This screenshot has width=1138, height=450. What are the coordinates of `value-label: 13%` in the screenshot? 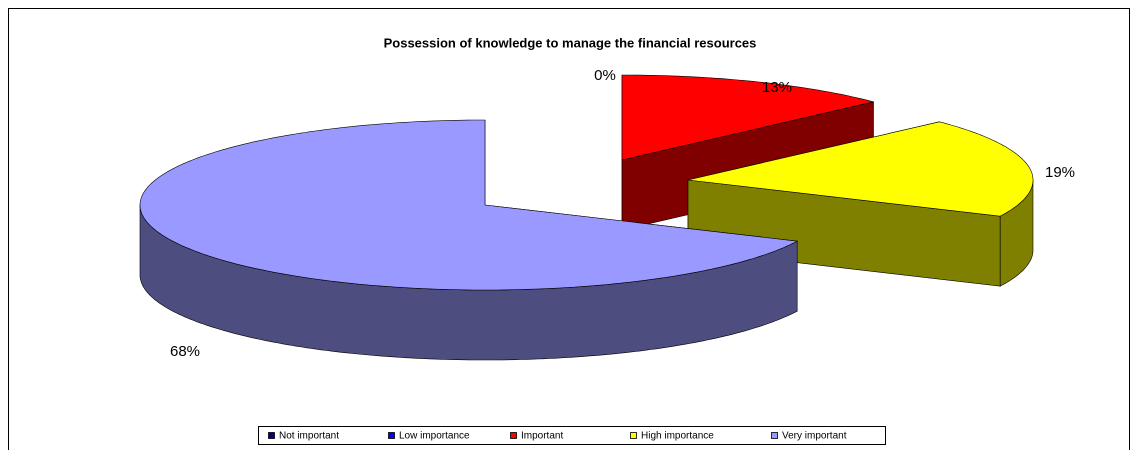 It's located at (777, 87).